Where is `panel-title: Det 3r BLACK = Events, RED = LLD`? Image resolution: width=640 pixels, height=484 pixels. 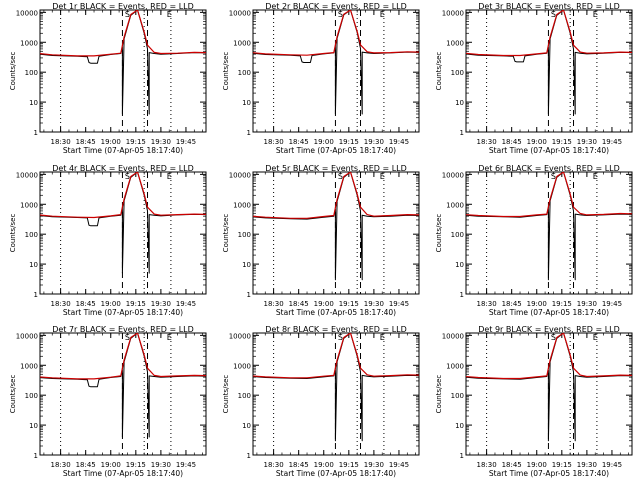 panel-title: Det 3r BLACK = Events, RED = LLD is located at coordinates (549, 6).